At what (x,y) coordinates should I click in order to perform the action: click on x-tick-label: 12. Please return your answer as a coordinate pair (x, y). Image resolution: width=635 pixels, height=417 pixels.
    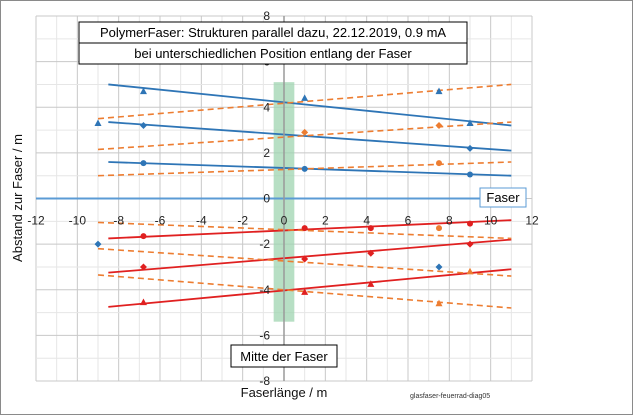
    Looking at the image, I should click on (532, 221).